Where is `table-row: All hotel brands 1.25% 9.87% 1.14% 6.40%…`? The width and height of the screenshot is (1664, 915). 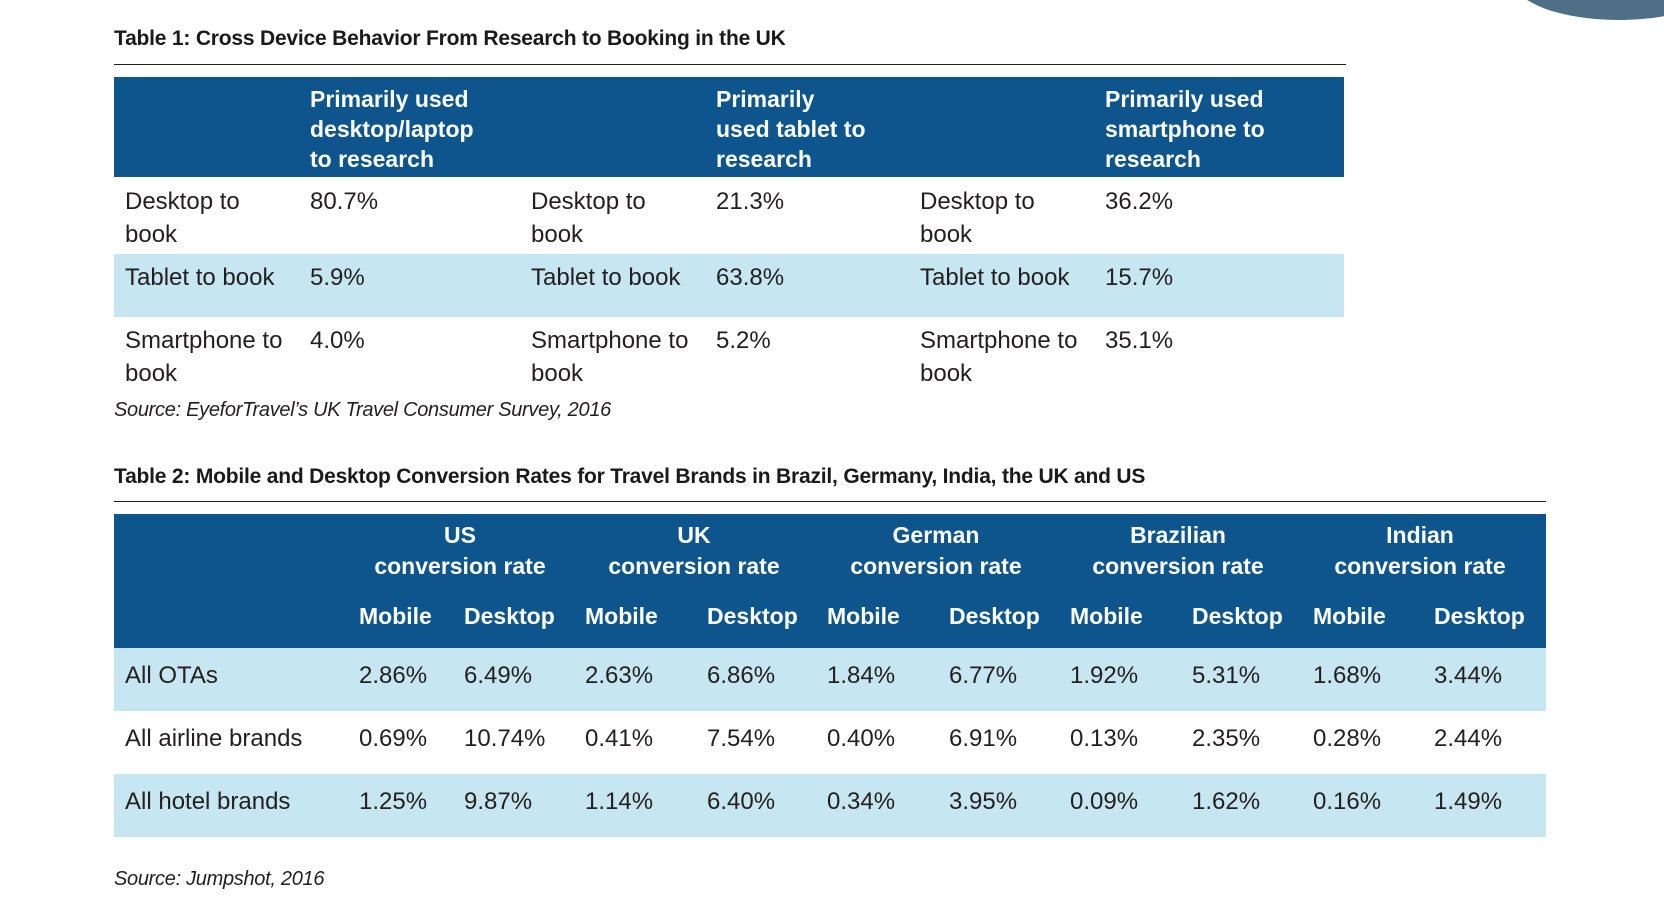
table-row: All hotel brands 1.25% 9.87% 1.14% 6.40%… is located at coordinates (830, 805).